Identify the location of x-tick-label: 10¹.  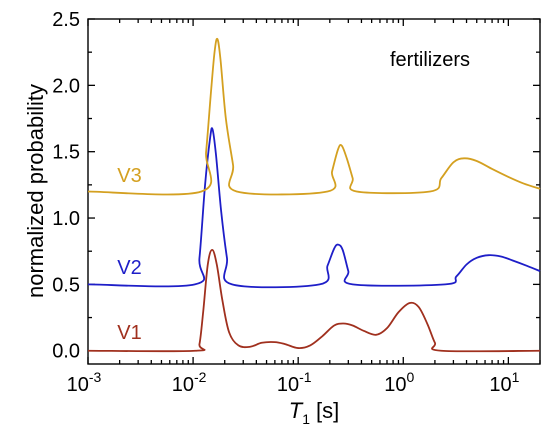
(504, 382).